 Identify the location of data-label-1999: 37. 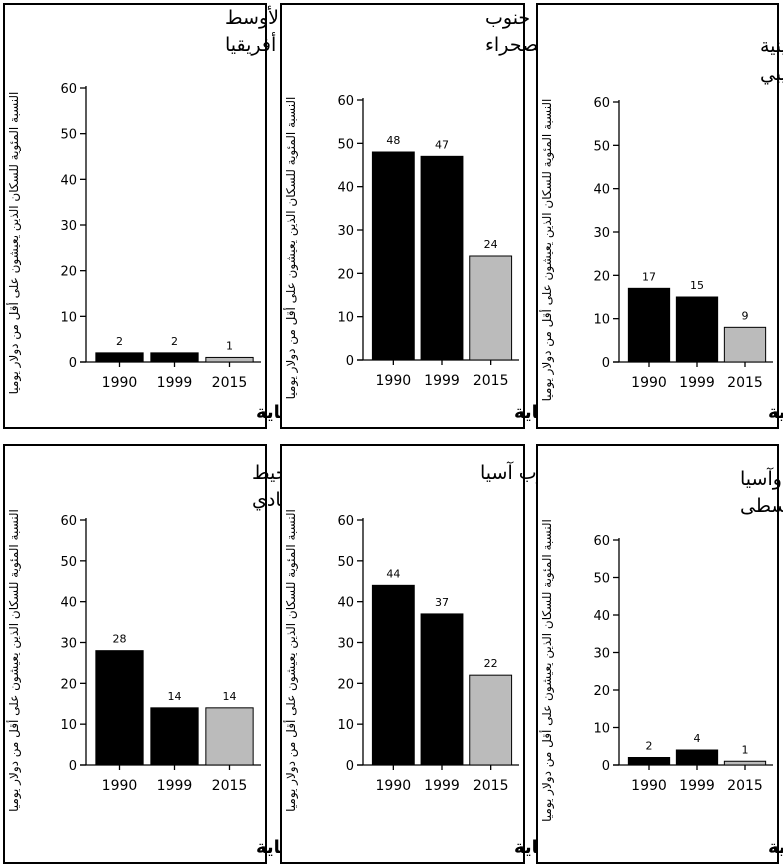
(442, 602).